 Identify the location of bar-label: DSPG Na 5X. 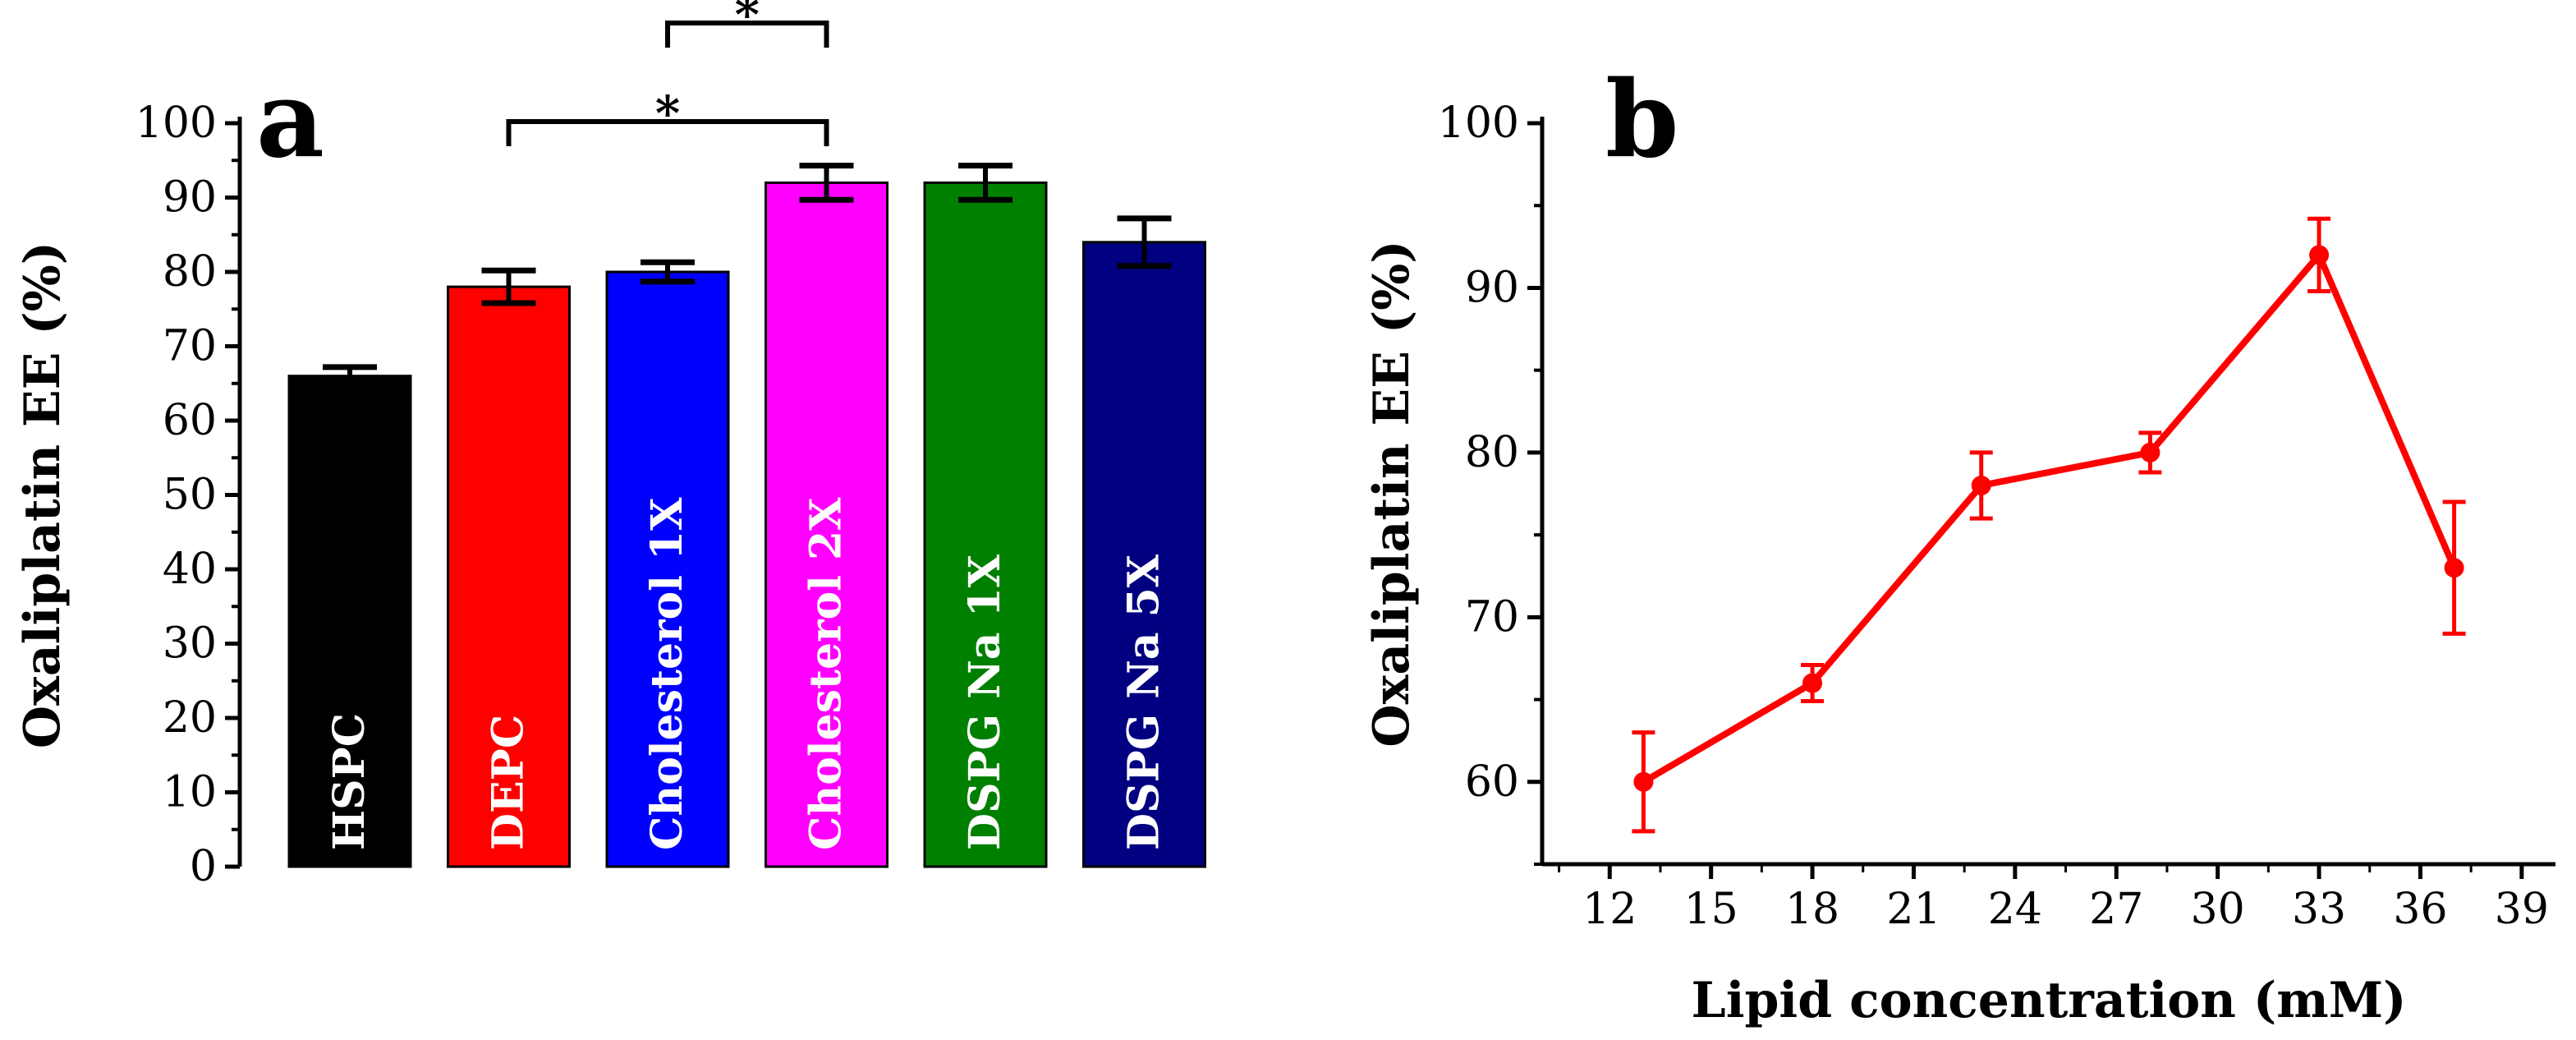
(1144, 702).